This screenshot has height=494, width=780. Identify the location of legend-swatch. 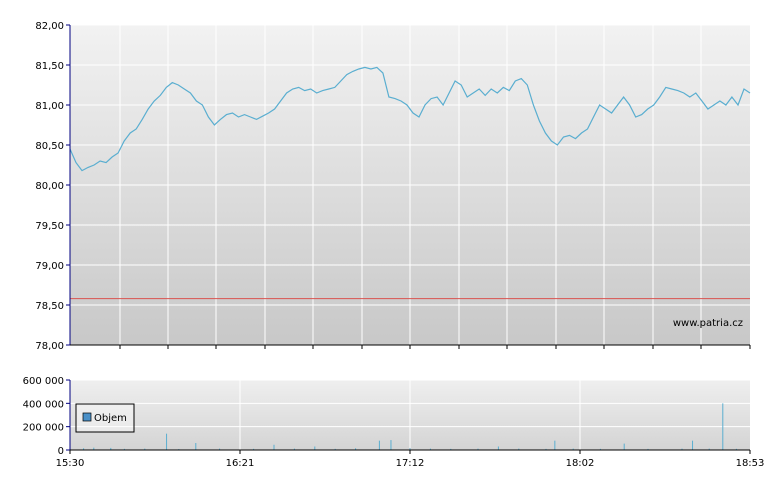
(87, 417).